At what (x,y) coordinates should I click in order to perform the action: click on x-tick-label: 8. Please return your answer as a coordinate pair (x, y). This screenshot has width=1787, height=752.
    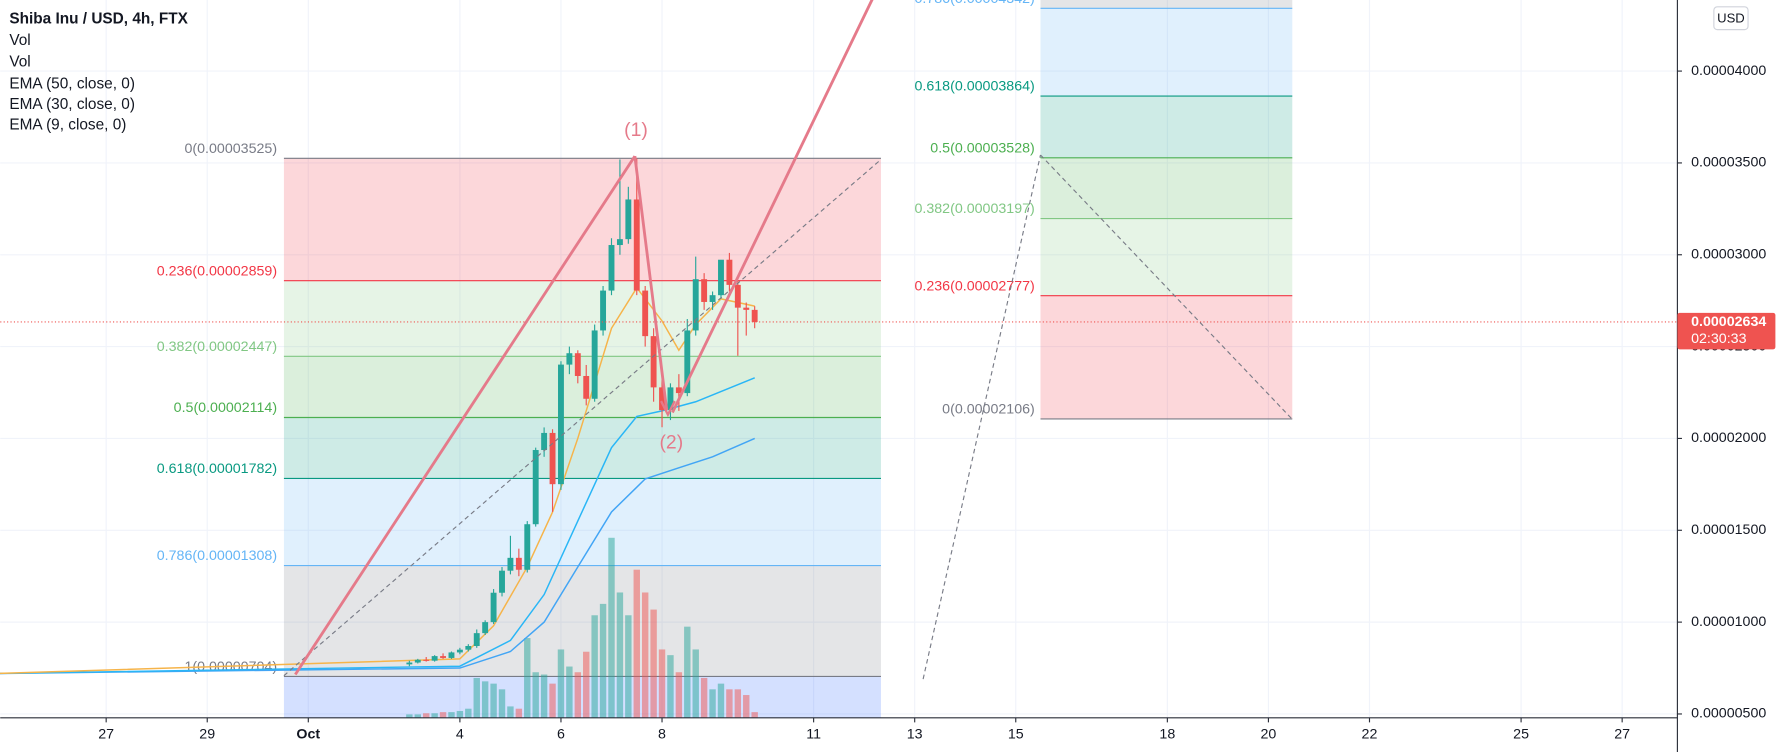
    Looking at the image, I should click on (662, 735).